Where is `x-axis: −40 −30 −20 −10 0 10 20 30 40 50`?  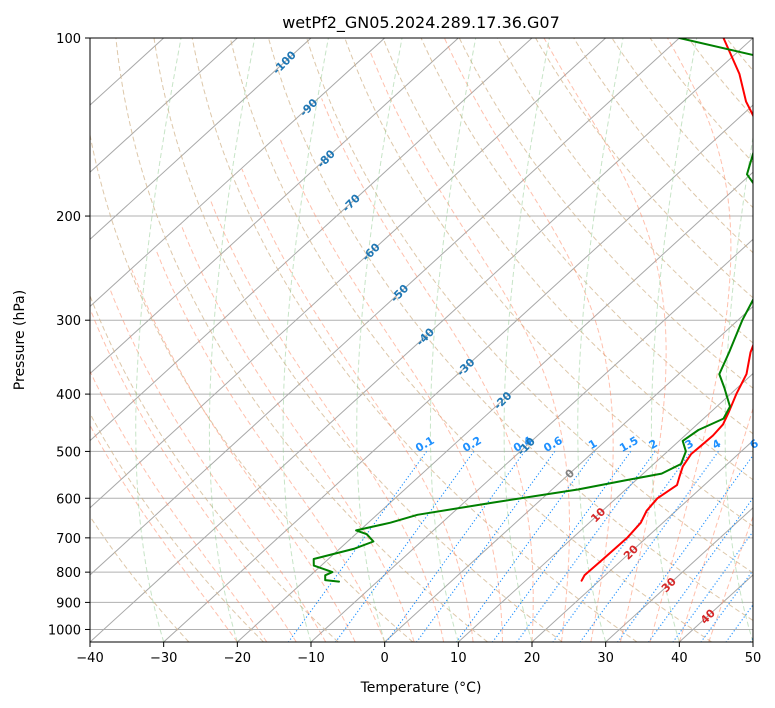
x-axis: −40 −30 −20 −10 0 10 20 30 40 50 is located at coordinates (418, 654).